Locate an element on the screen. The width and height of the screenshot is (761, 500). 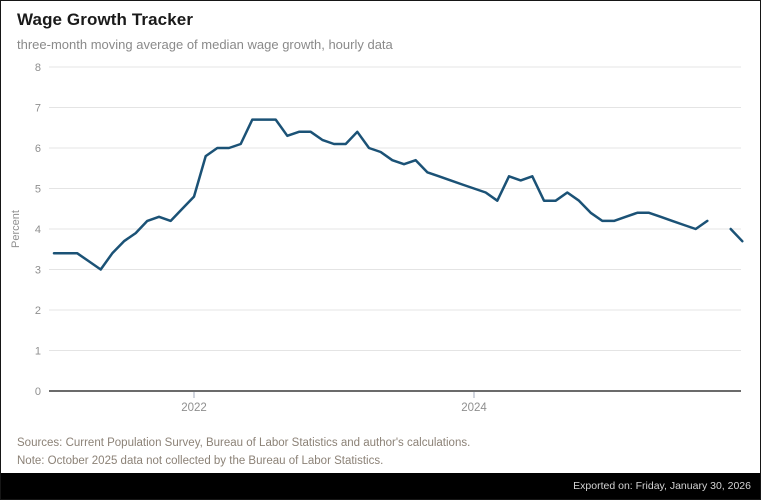
y-tick-label: 2 is located at coordinates (38, 311).